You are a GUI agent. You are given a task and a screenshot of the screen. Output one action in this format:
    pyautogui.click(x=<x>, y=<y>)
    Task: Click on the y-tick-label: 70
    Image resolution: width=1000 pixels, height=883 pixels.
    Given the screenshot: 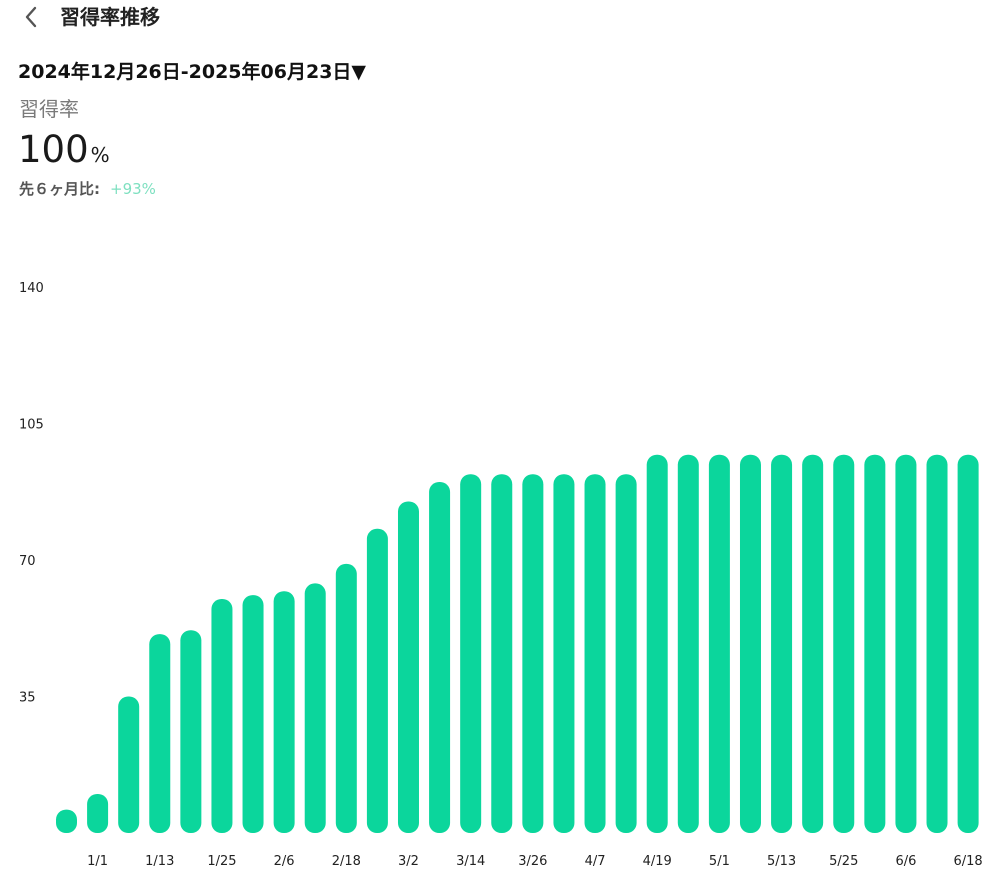 What is the action you would take?
    pyautogui.click(x=27, y=561)
    